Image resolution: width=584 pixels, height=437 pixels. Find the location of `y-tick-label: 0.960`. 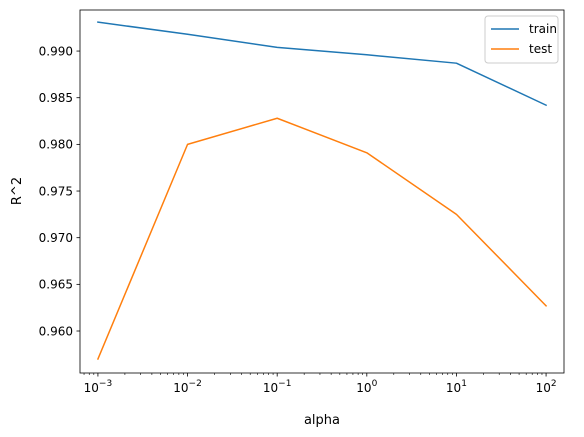

y-tick-label: 0.960 is located at coordinates (56, 331).